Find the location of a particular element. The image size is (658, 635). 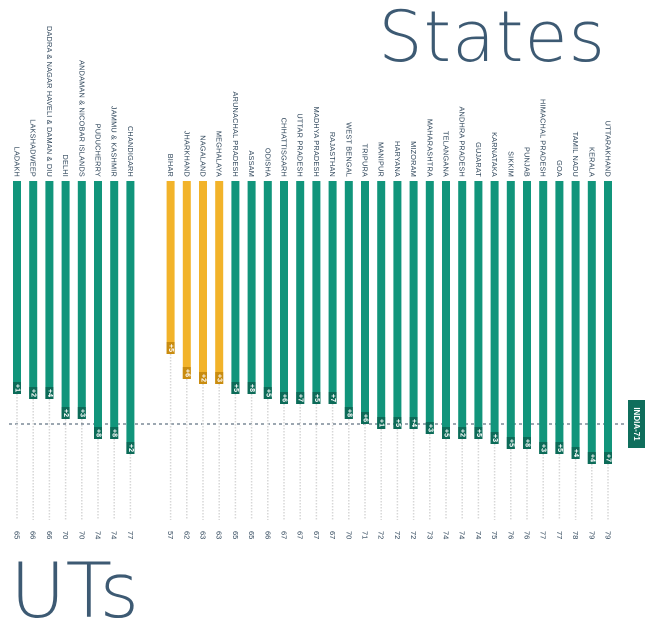

score-label-maharashtra: 73 is located at coordinates (429, 535).